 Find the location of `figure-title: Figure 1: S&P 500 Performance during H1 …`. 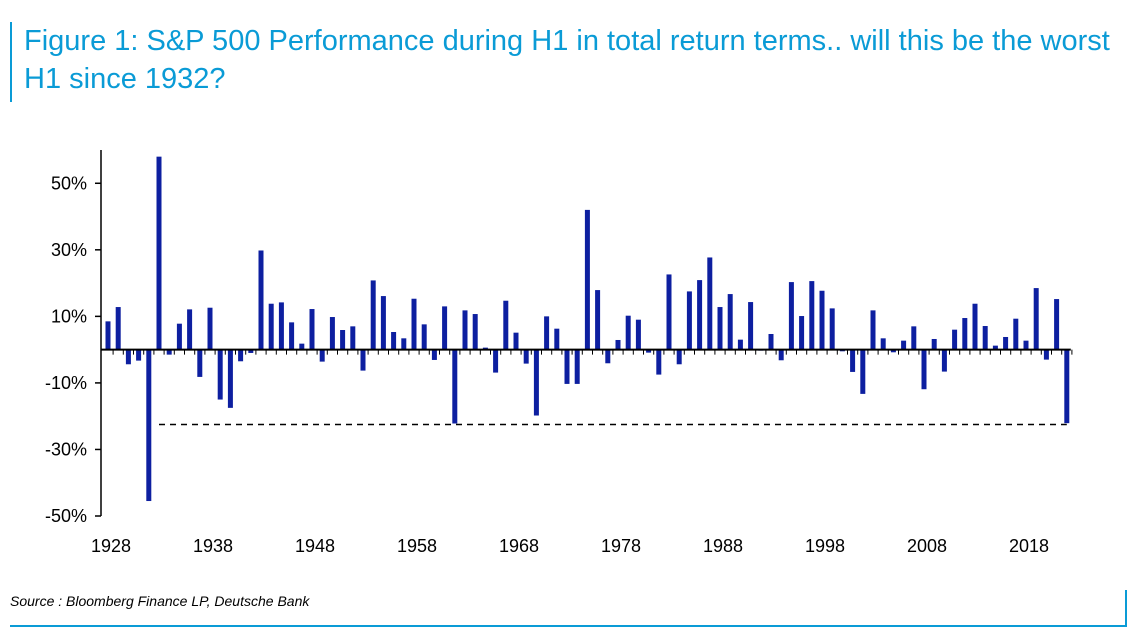

figure-title: Figure 1: S&P 500 Performance during H1 … is located at coordinates (567, 60).